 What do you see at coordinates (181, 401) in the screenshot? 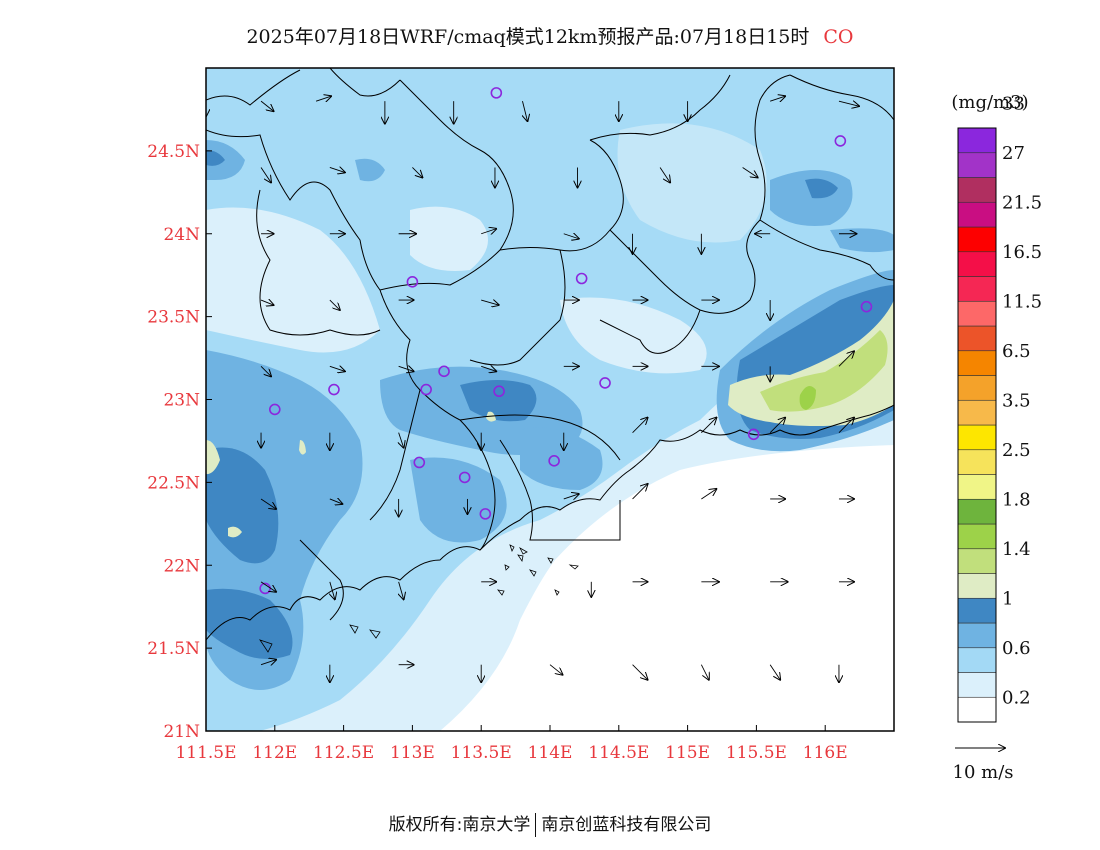
I see `y-tick-label: 23N` at bounding box center [181, 401].